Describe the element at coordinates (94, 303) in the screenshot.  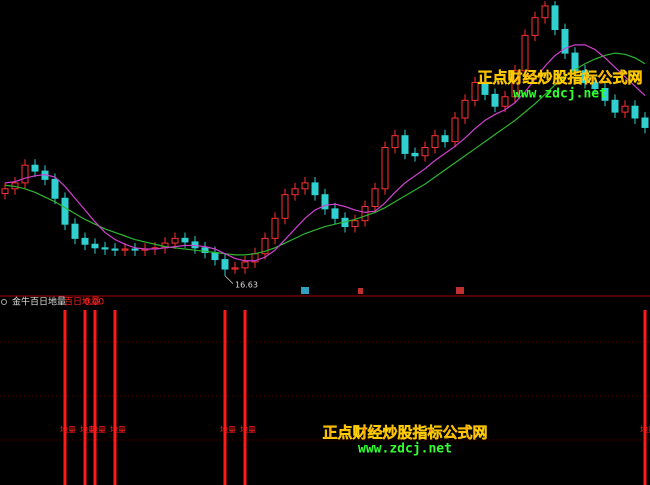
I see `indicator-value: 0.00` at that location.